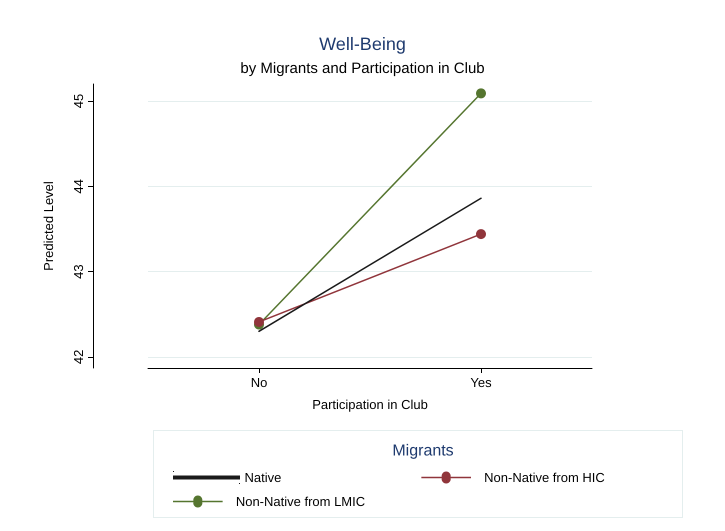 The image size is (725, 531). What do you see at coordinates (362, 68) in the screenshot?
I see `chart-subtitle: by Migrants and Participation in Club` at bounding box center [362, 68].